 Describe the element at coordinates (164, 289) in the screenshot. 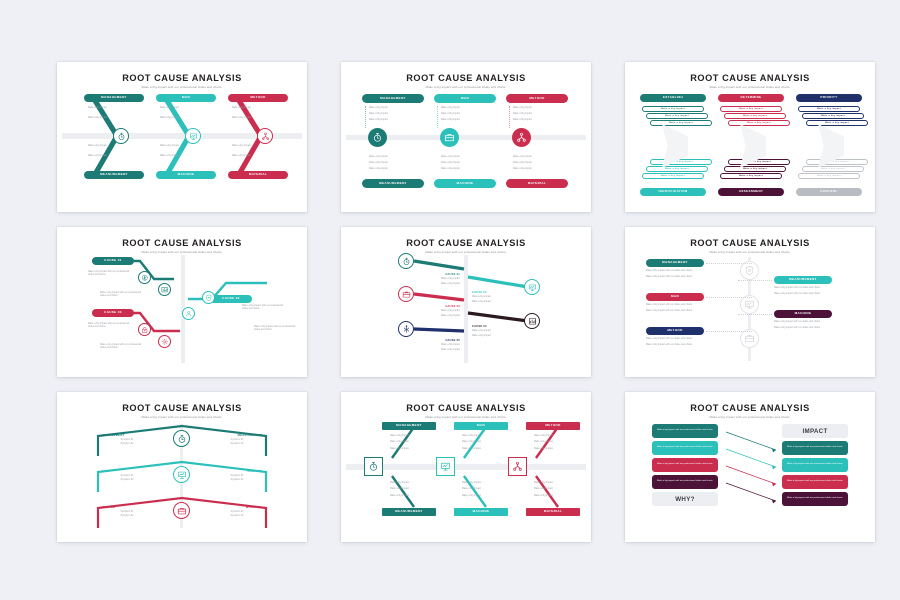

I see `chart-icon` at that location.